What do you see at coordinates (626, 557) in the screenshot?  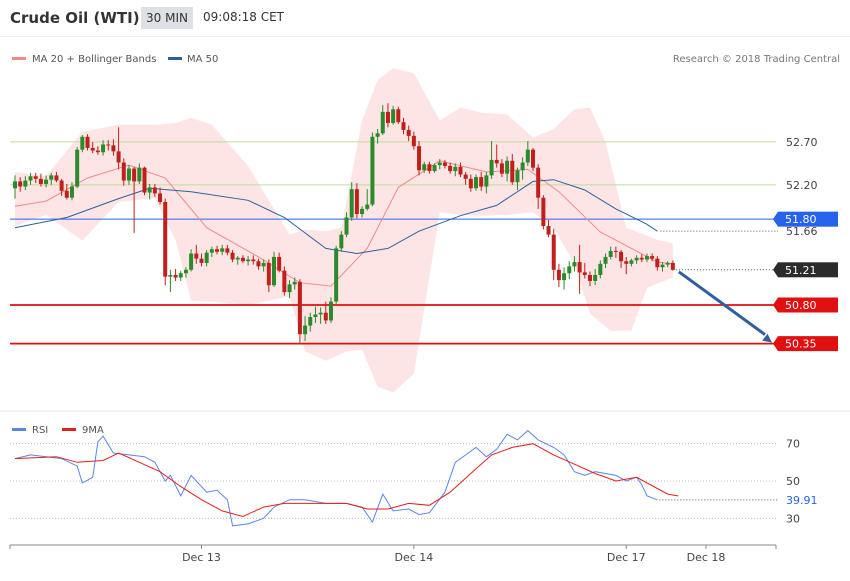 I see `x-axis-label-2: Dec 17` at bounding box center [626, 557].